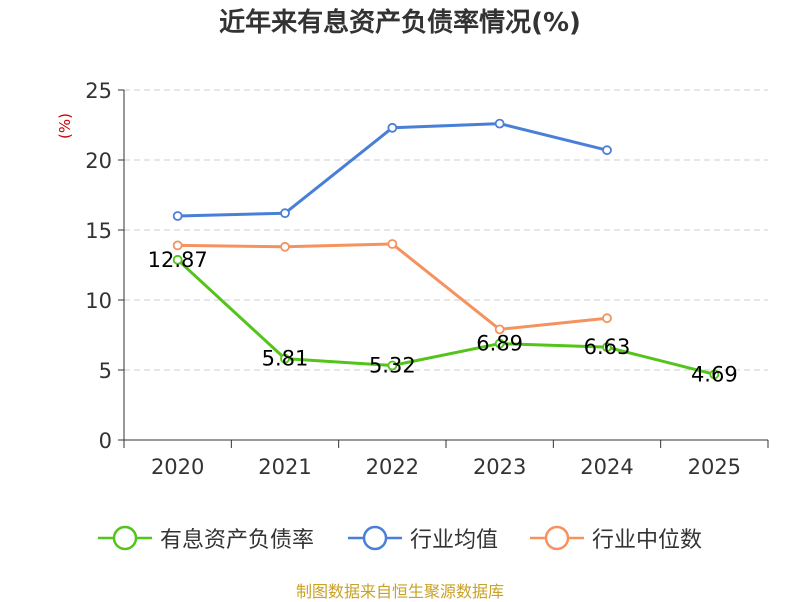  Describe the element at coordinates (400, 23) in the screenshot. I see `chart-title: 近年来有息资产负债率情况(%)` at that location.